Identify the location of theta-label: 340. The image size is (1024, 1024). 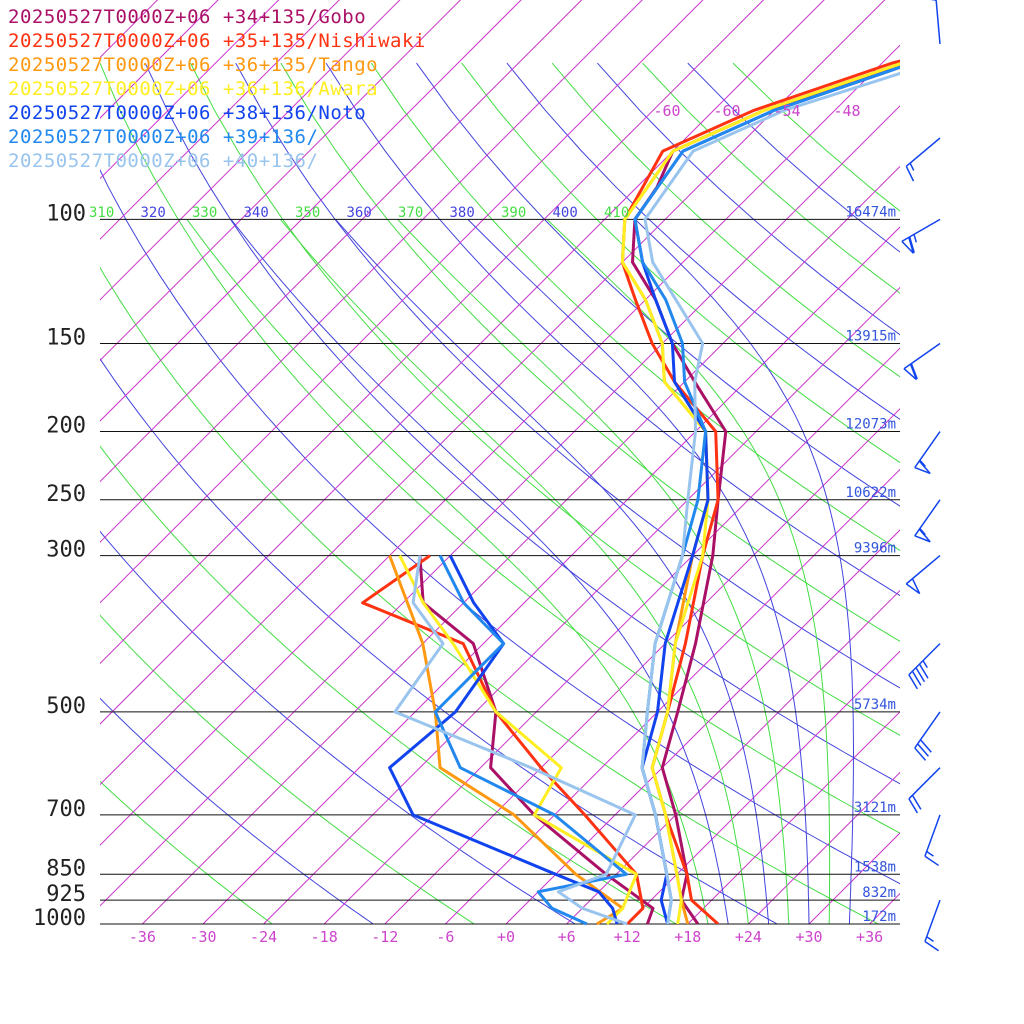
(256, 213).